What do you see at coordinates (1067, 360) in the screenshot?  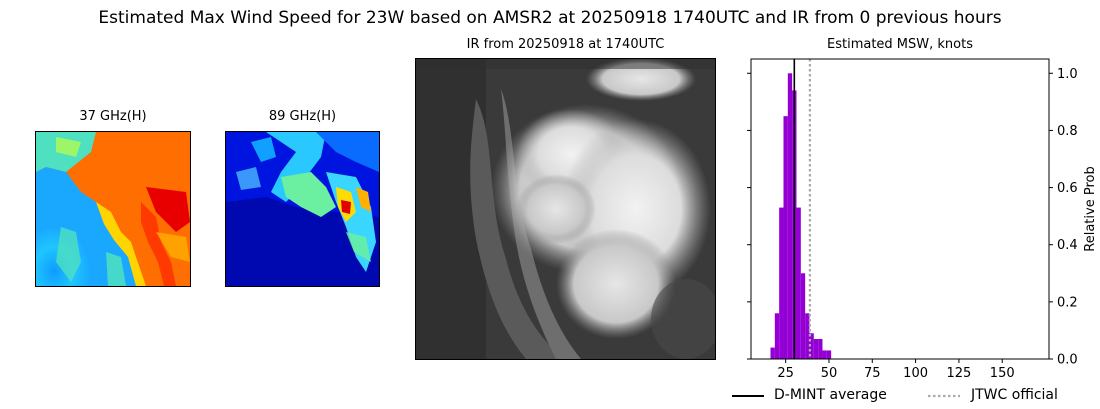 I see `y-tick-label: 0.0` at bounding box center [1067, 360].